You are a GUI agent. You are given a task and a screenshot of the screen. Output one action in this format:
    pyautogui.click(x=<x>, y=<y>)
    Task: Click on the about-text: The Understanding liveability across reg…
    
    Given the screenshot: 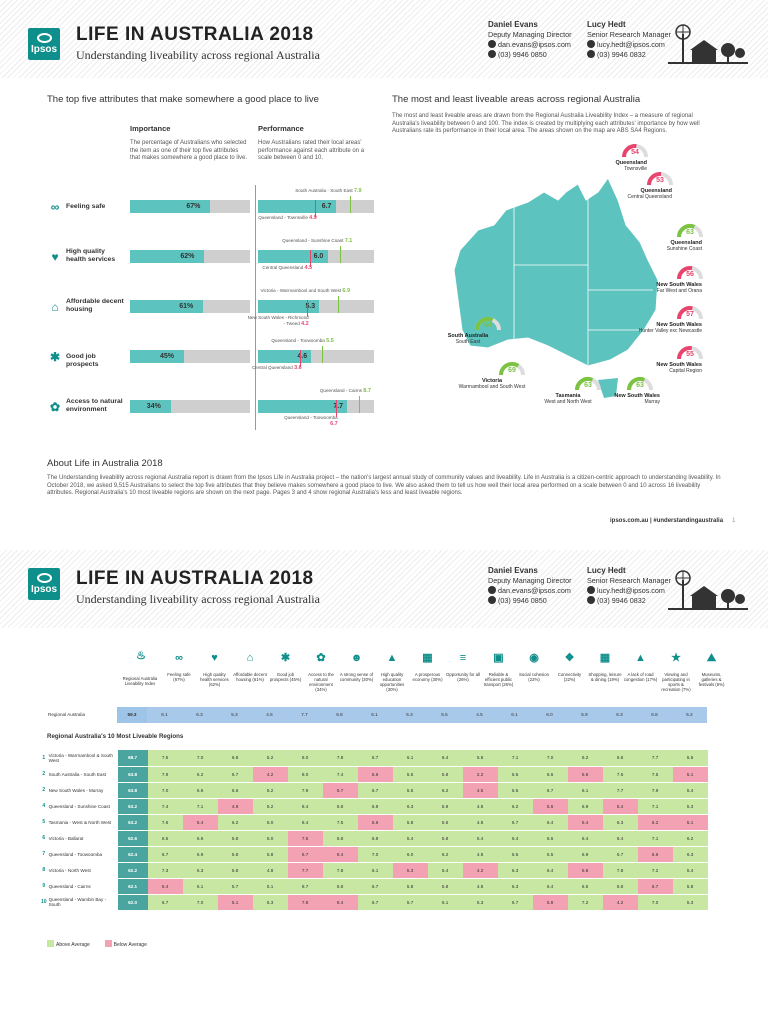 What is the action you would take?
    pyautogui.click(x=384, y=485)
    